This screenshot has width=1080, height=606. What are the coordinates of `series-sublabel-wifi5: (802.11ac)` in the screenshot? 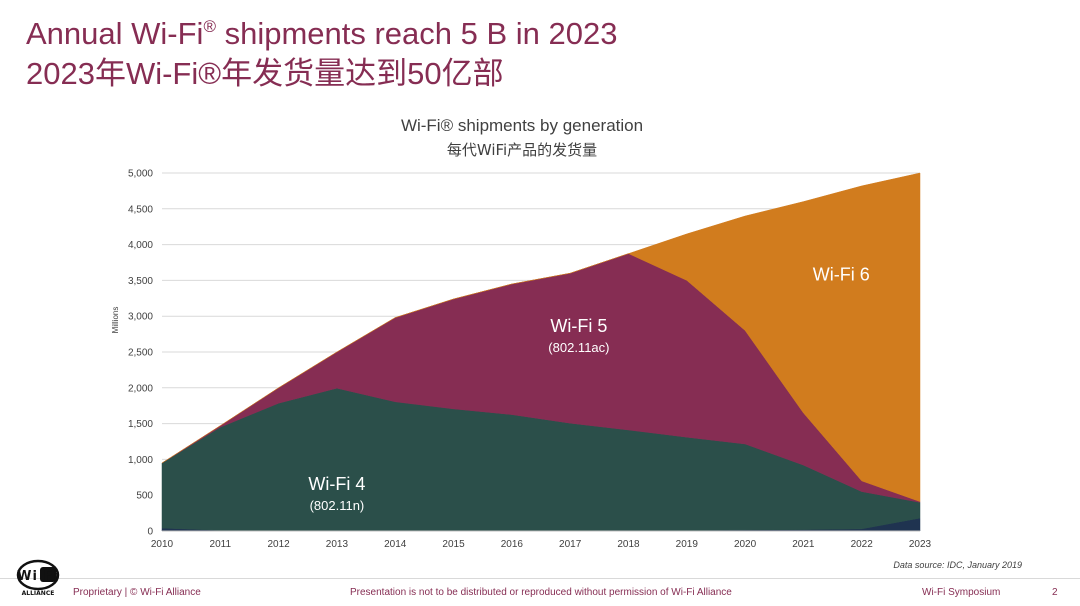 It's located at (578, 347).